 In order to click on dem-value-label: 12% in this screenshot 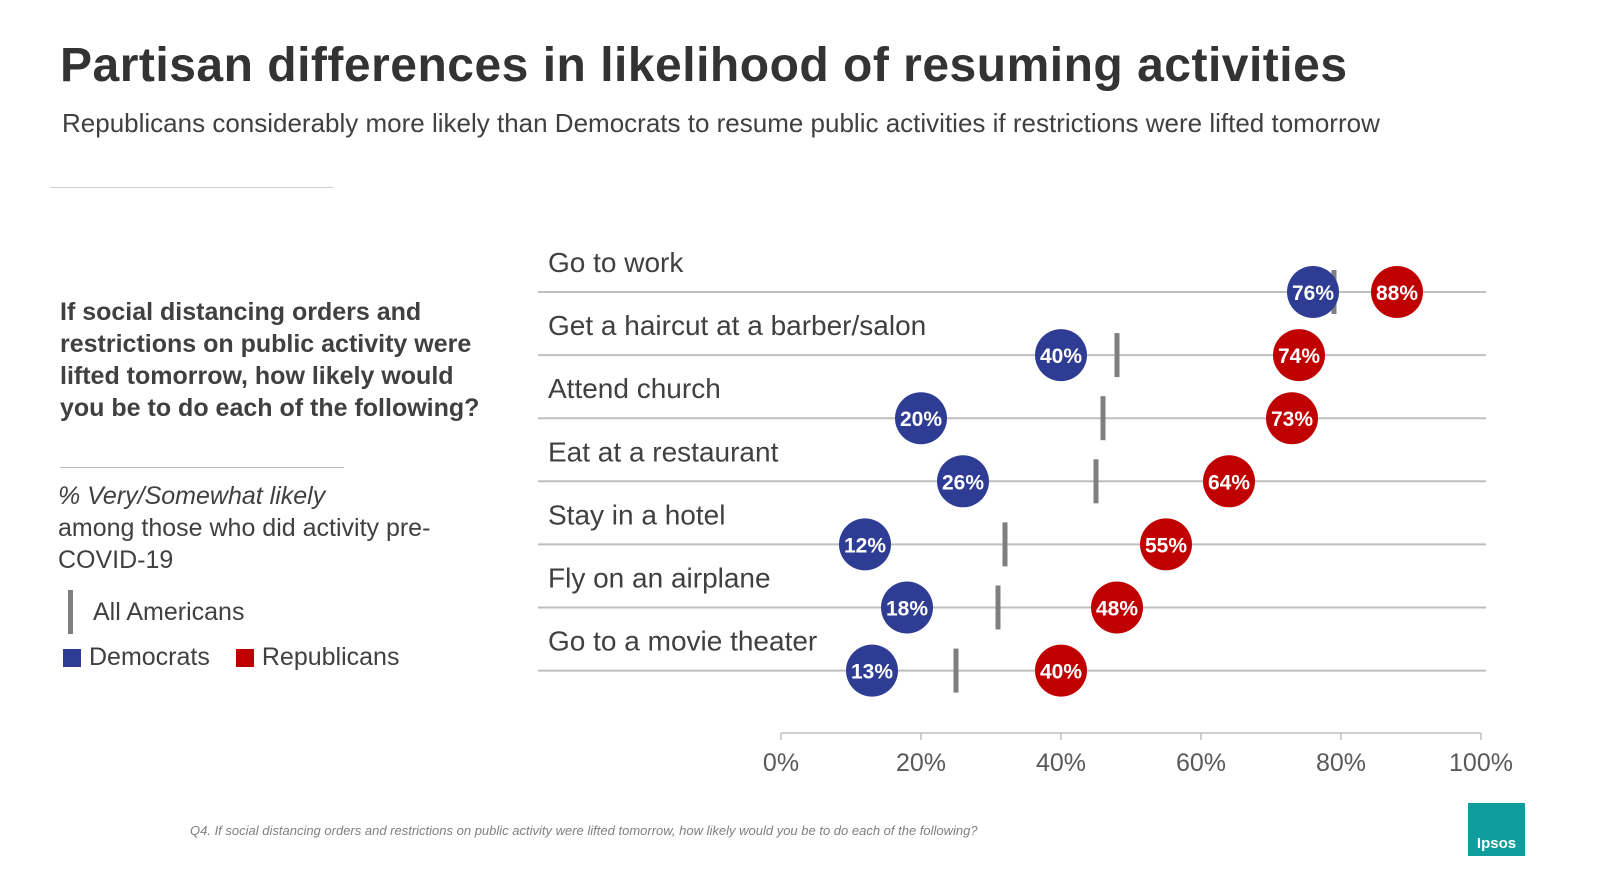, I will do `click(865, 545)`.